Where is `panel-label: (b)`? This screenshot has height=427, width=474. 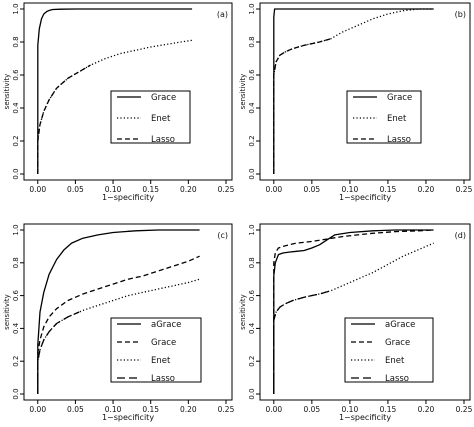
panel-label: (b) is located at coordinates (460, 14).